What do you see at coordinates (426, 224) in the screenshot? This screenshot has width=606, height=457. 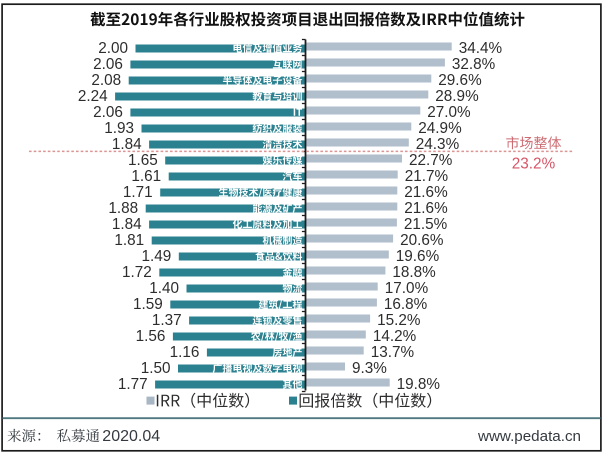 I see `svg-text: 21.5%` at bounding box center [426, 224].